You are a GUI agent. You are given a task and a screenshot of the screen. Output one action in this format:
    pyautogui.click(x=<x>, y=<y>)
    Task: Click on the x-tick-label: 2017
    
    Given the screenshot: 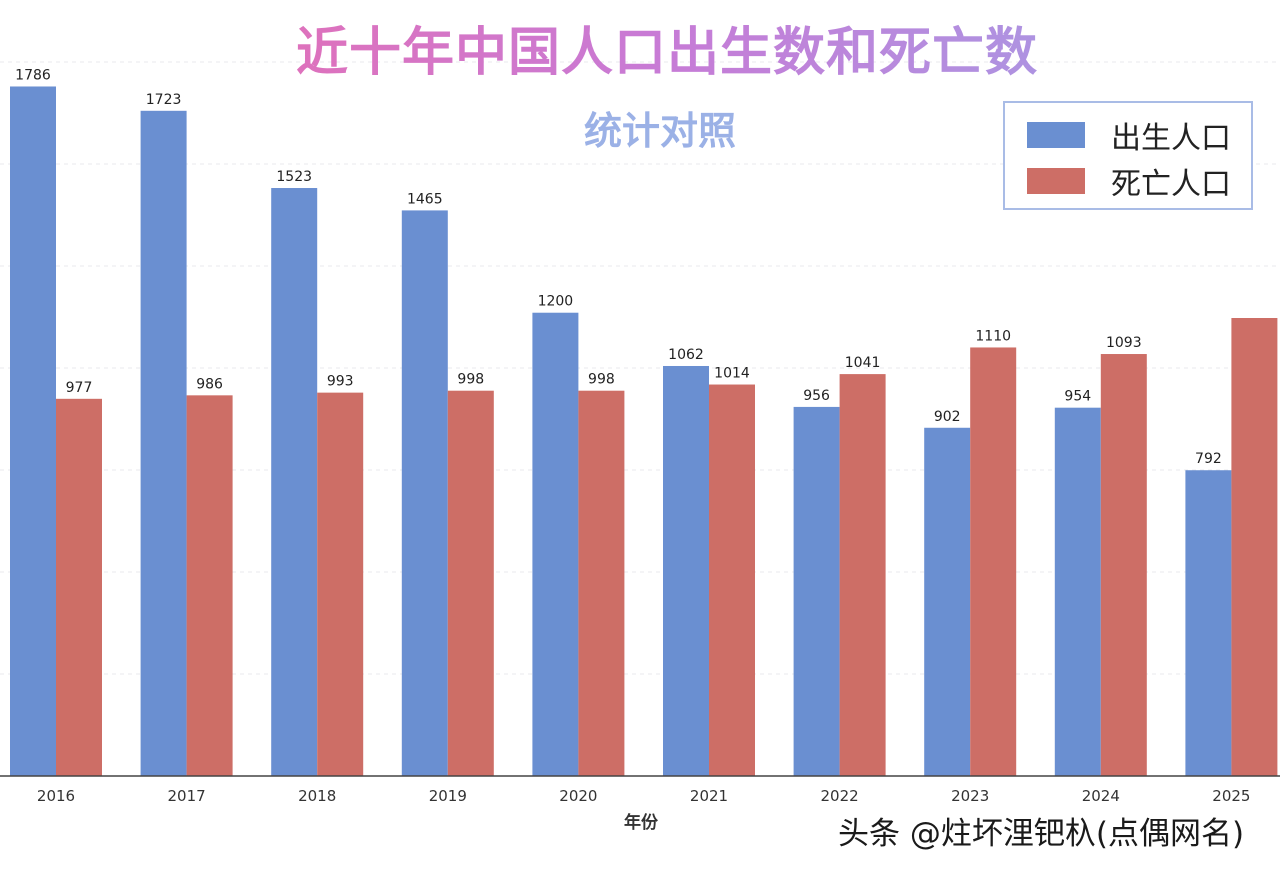 What is the action you would take?
    pyautogui.click(x=187, y=796)
    